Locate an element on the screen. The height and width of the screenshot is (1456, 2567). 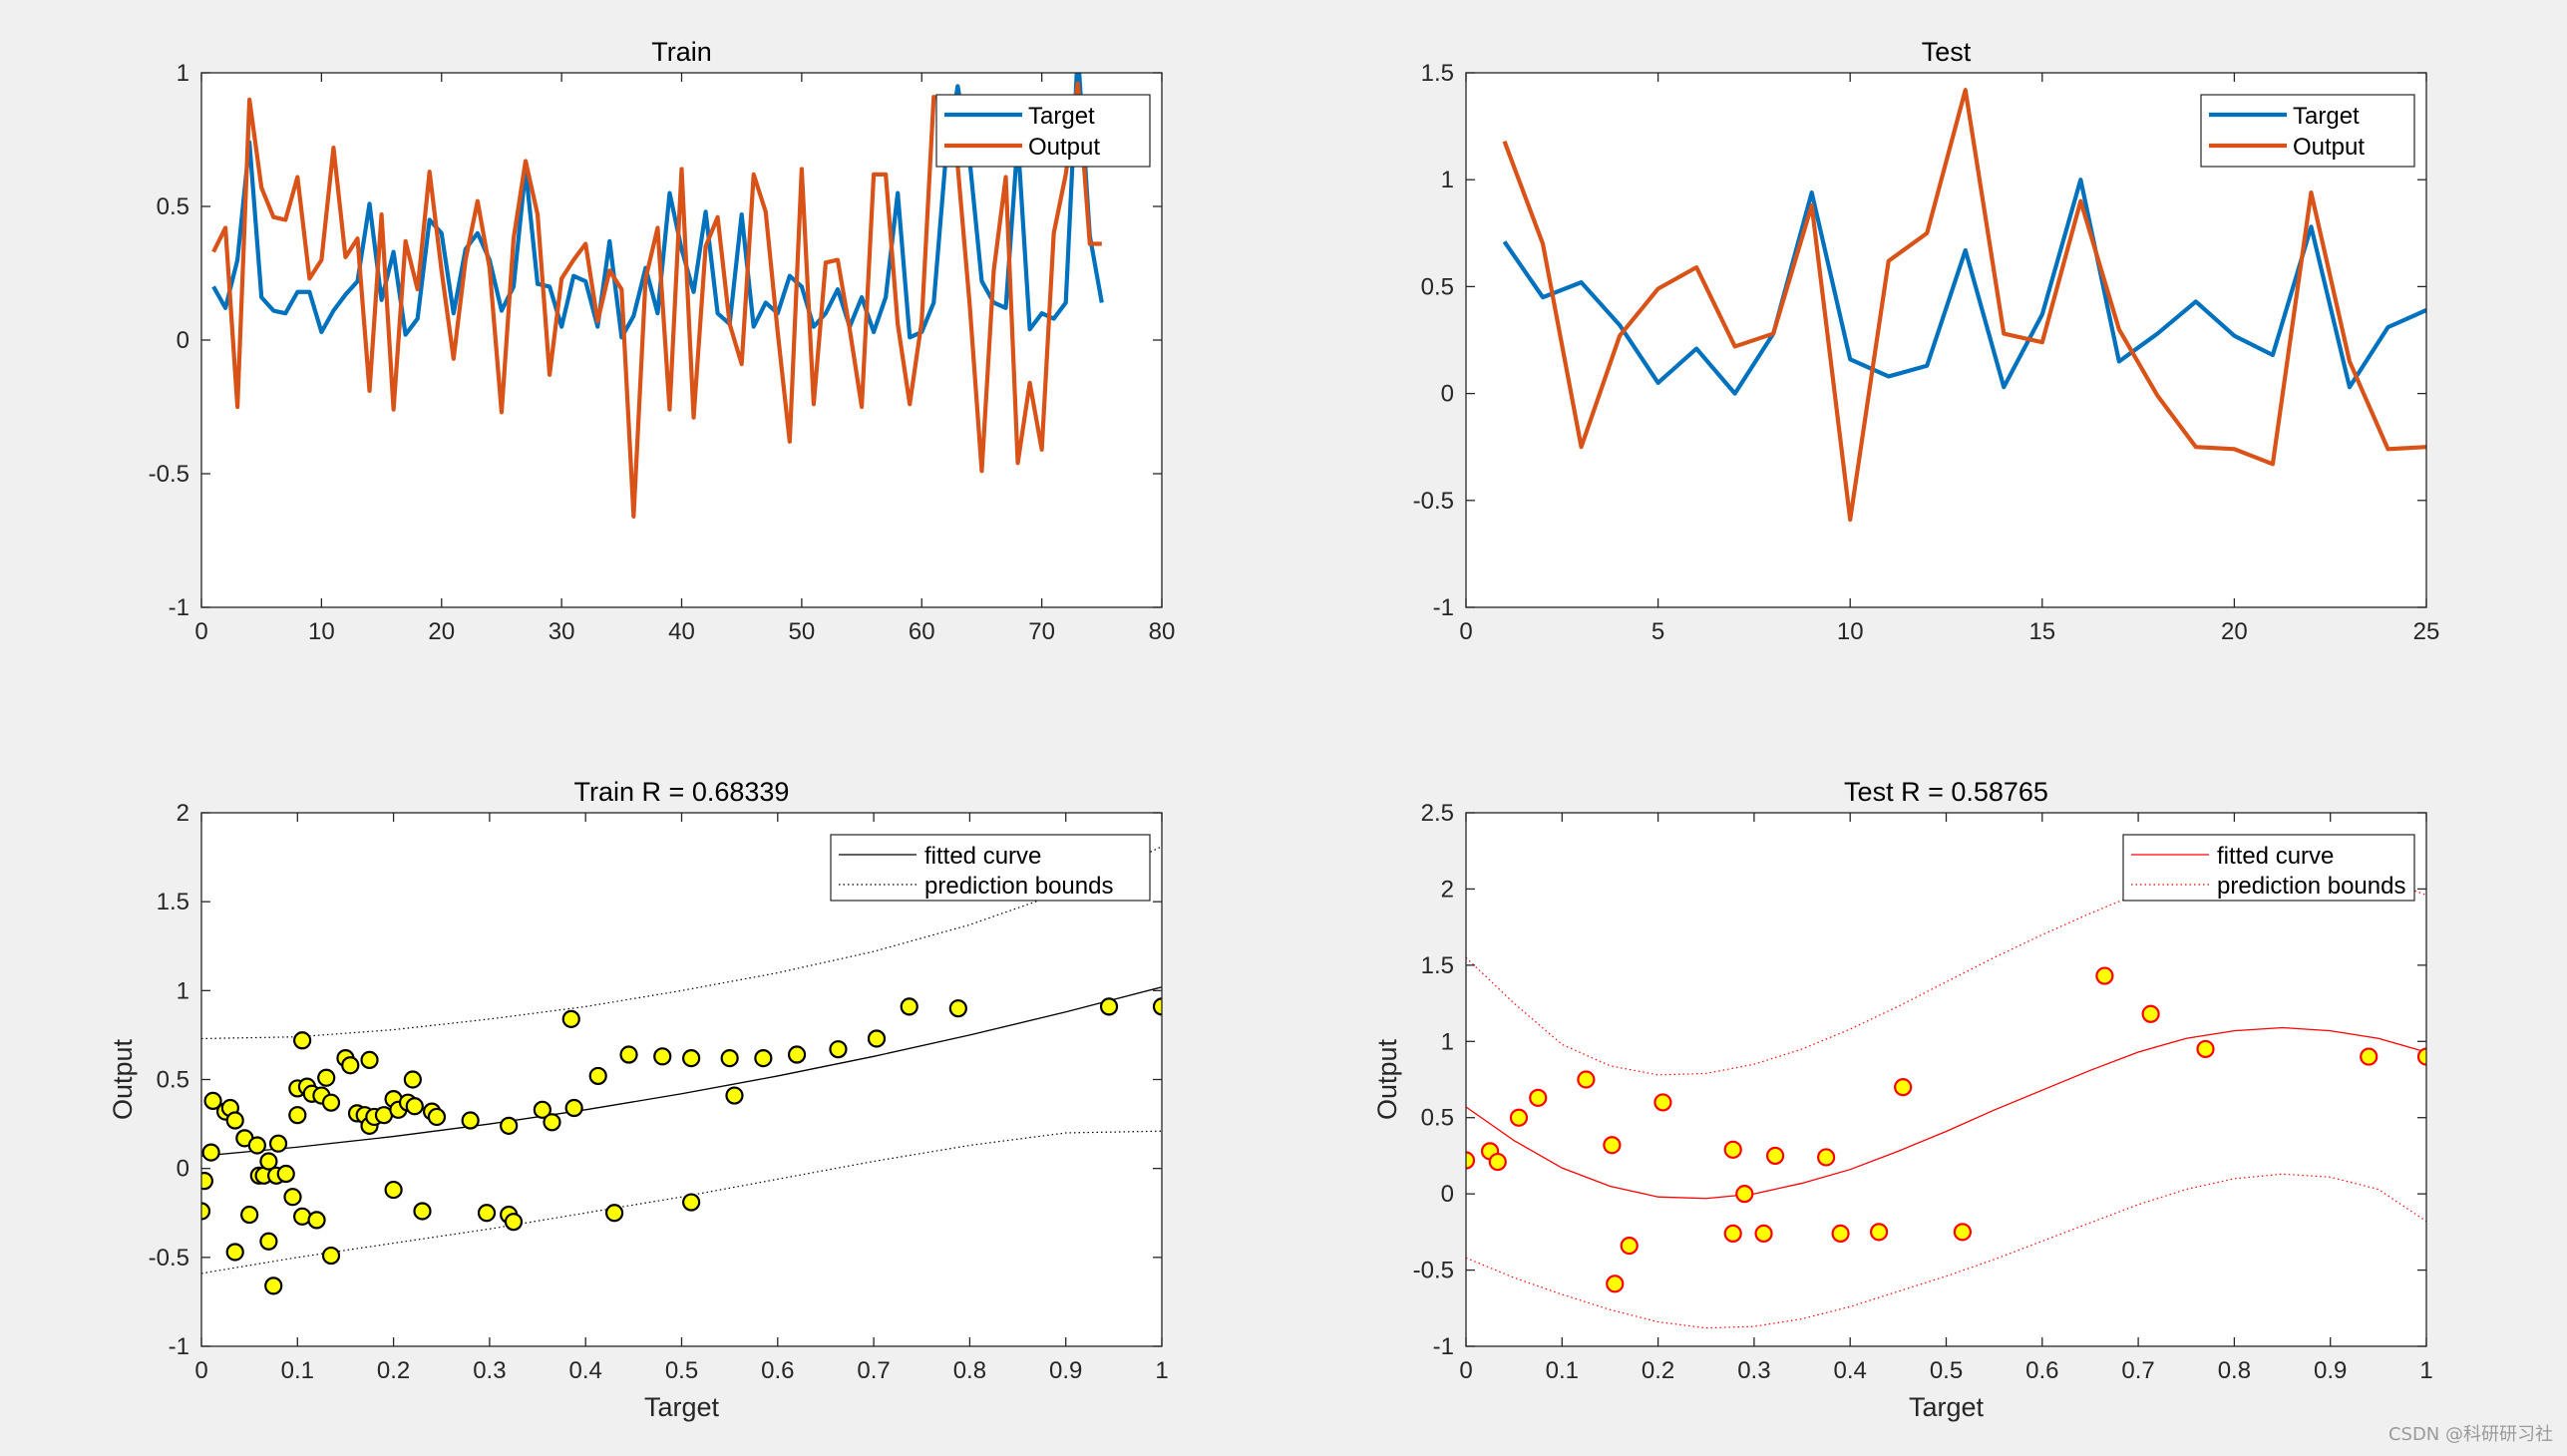
train-scatter-legend-box is located at coordinates (990, 868).